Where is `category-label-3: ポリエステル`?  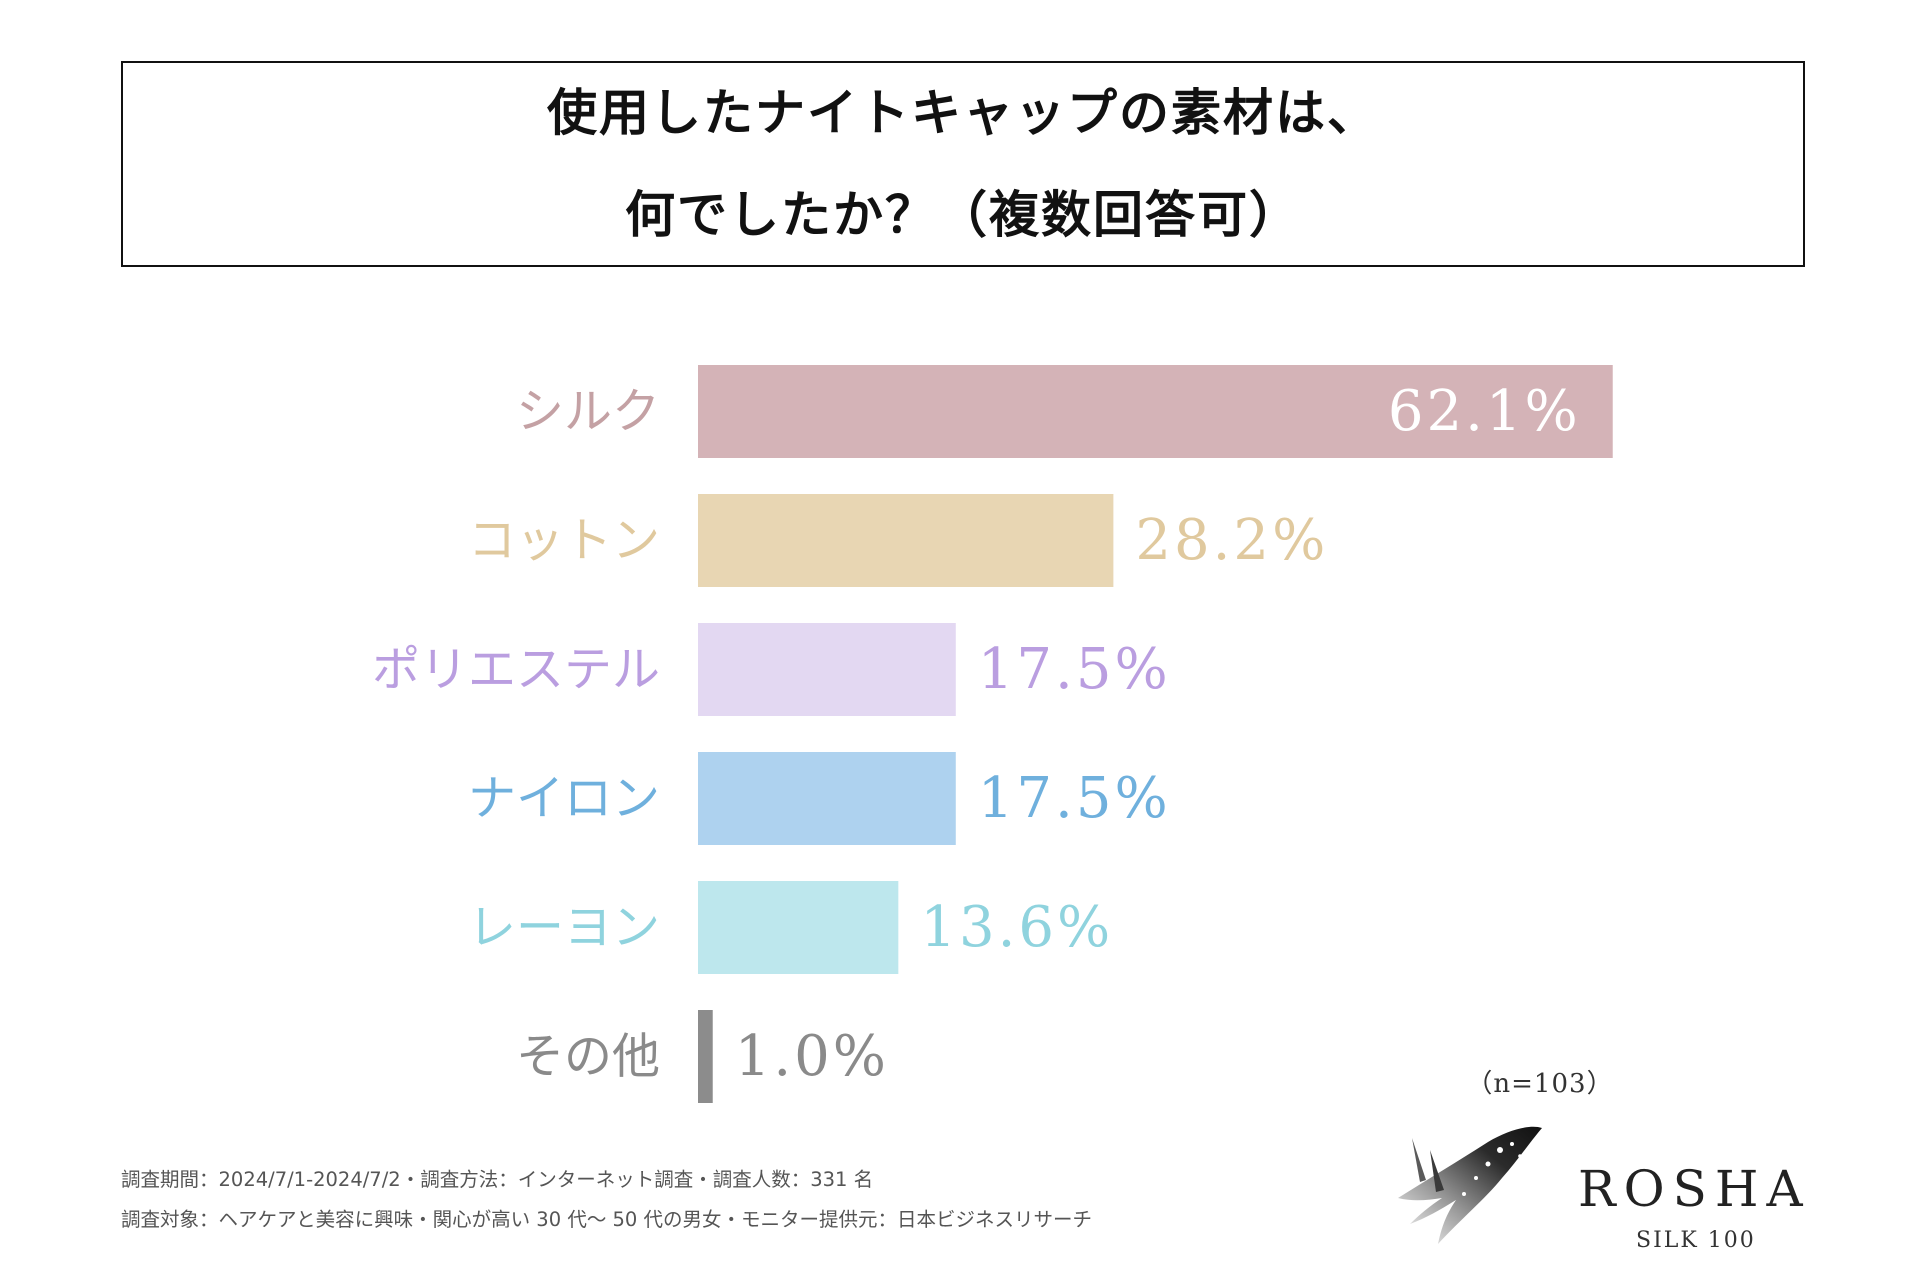 category-label-3: ポリエステル is located at coordinates (516, 670).